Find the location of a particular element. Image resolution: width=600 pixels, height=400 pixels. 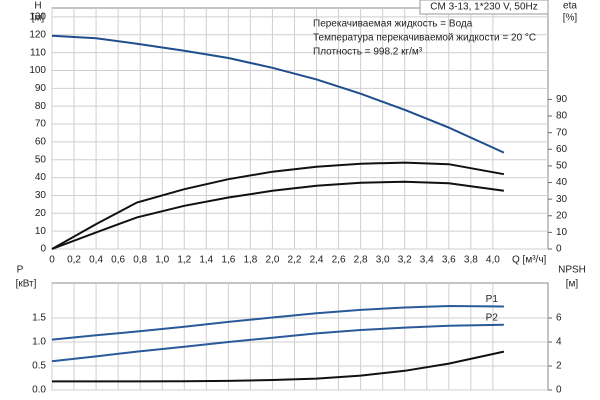

x-tick-label: 2,8 is located at coordinates (361, 260).